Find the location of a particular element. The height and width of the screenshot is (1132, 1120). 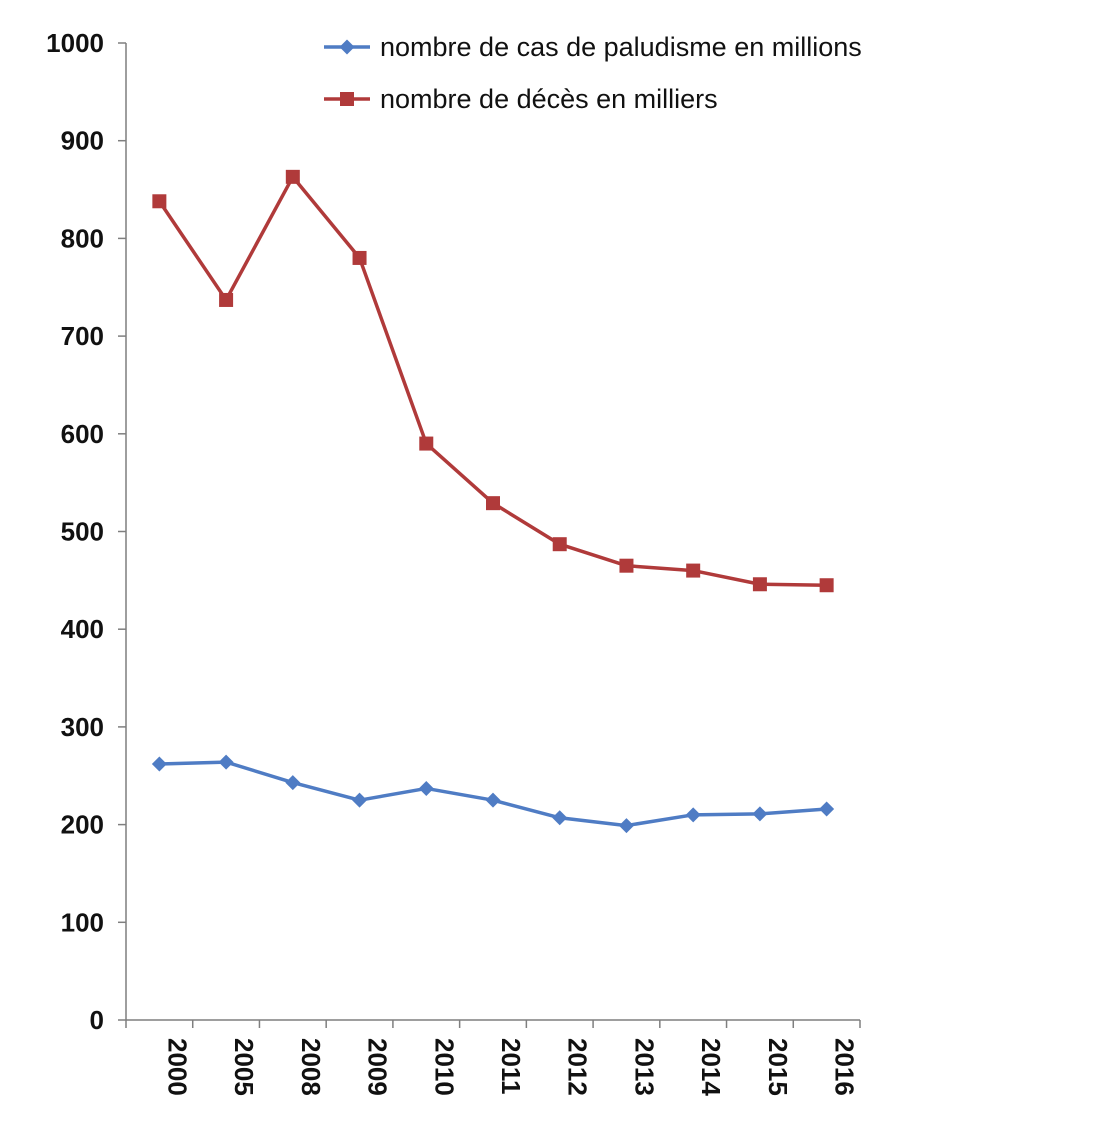

x-tick-label: 2000 is located at coordinates (177, 1067).